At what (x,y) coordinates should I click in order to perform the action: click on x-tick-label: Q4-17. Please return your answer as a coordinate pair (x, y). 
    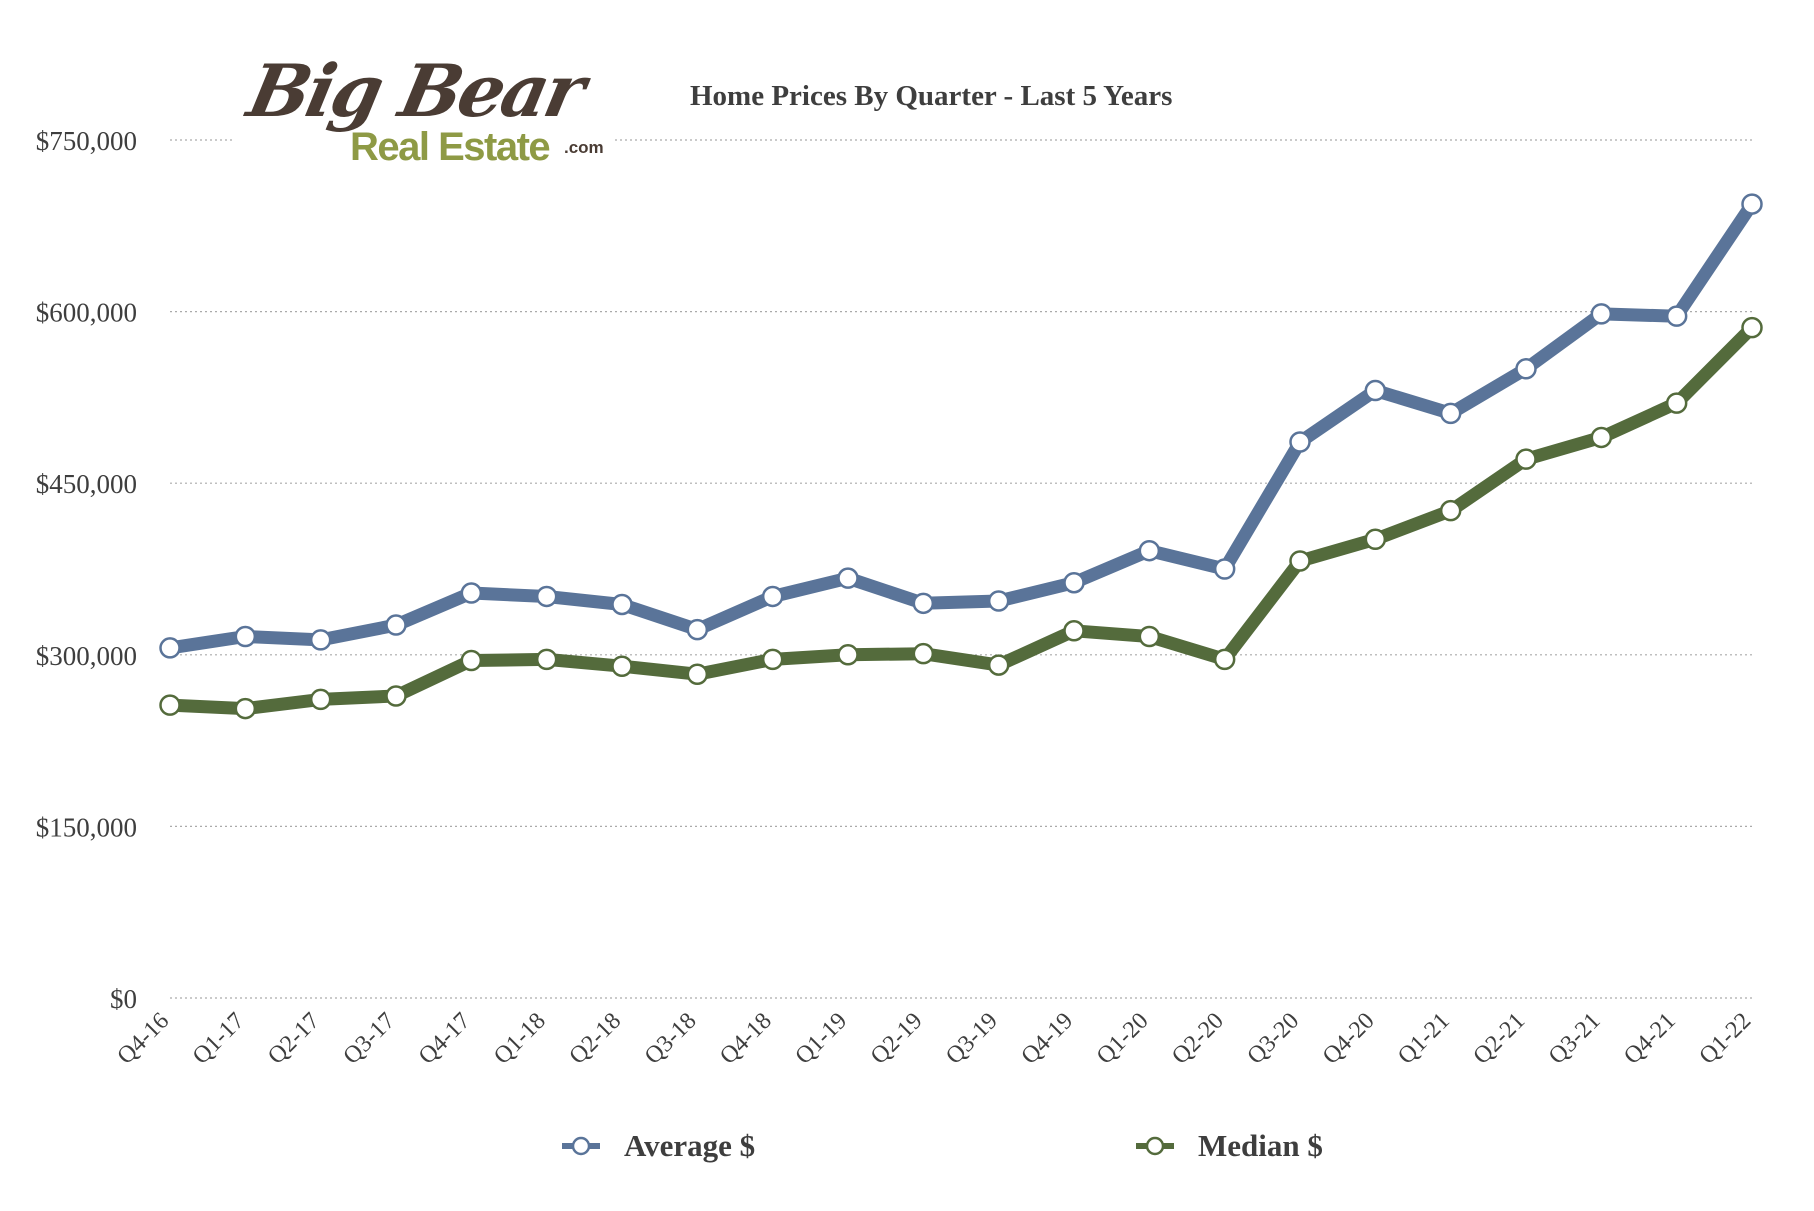
    Looking at the image, I should click on (445, 1039).